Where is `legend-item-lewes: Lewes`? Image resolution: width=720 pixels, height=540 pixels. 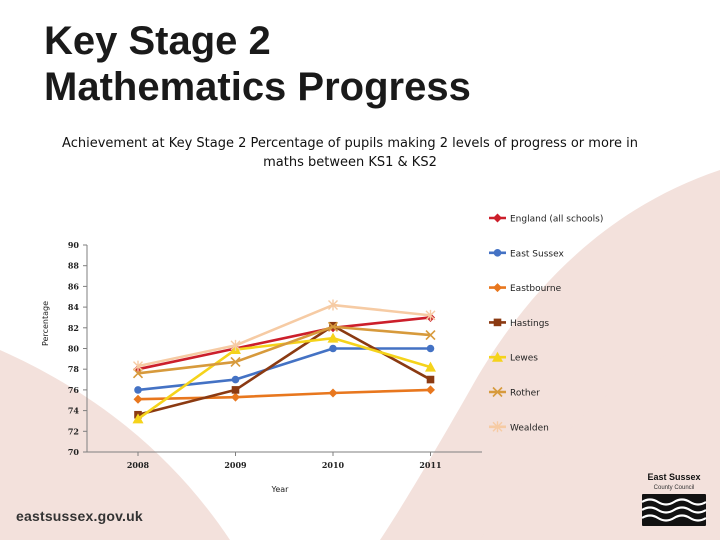 legend-item-lewes: Lewes is located at coordinates (513, 357).